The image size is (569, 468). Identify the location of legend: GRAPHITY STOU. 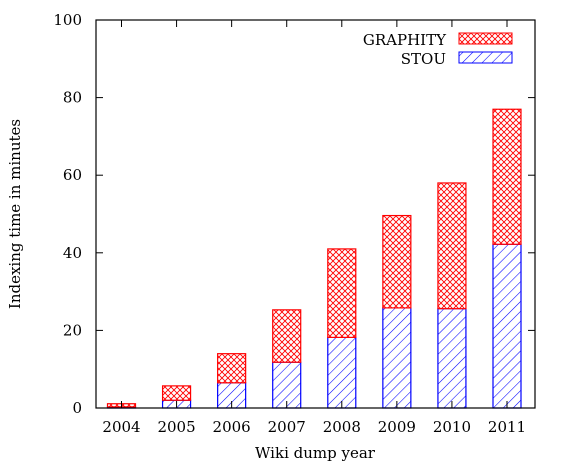
(438, 49).